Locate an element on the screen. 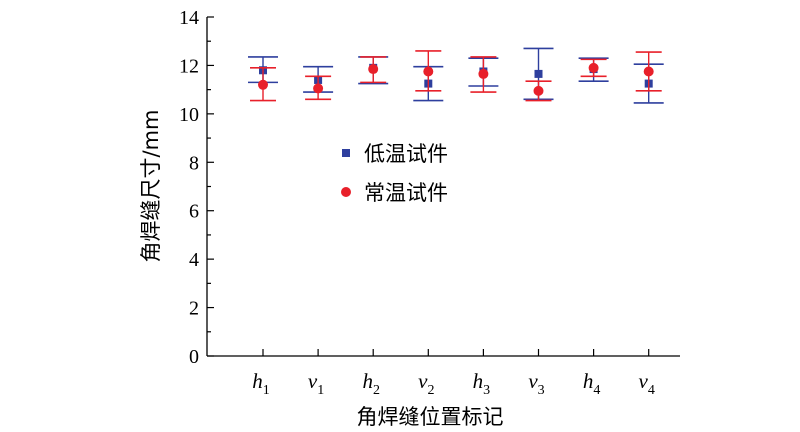  y-axis-title: 角焊缝尺寸/mm is located at coordinates (151, 186).